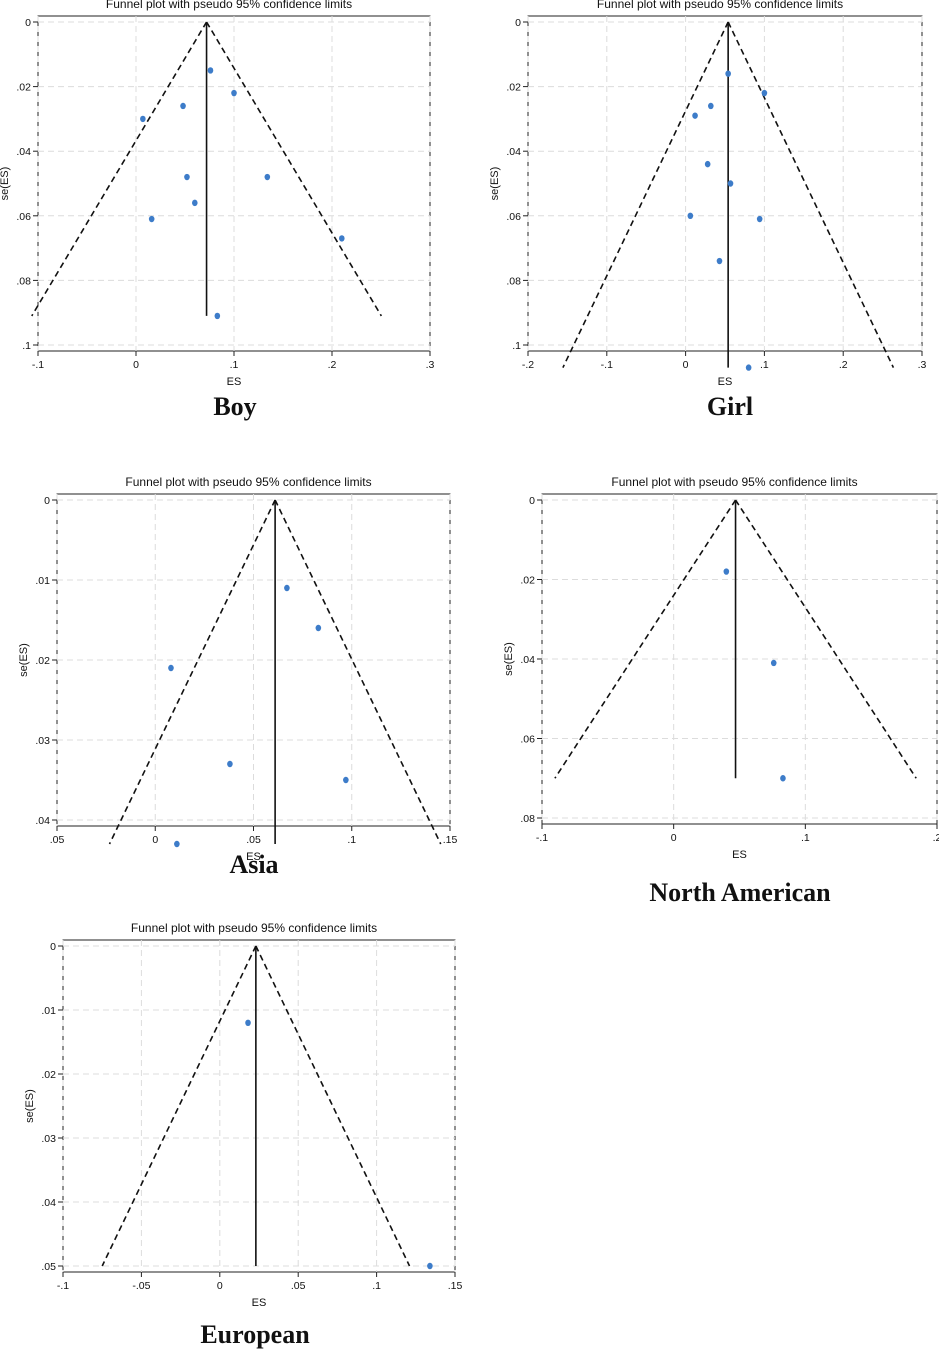  What do you see at coordinates (141, 1286) in the screenshot?
I see `x-tick-label: -.05` at bounding box center [141, 1286].